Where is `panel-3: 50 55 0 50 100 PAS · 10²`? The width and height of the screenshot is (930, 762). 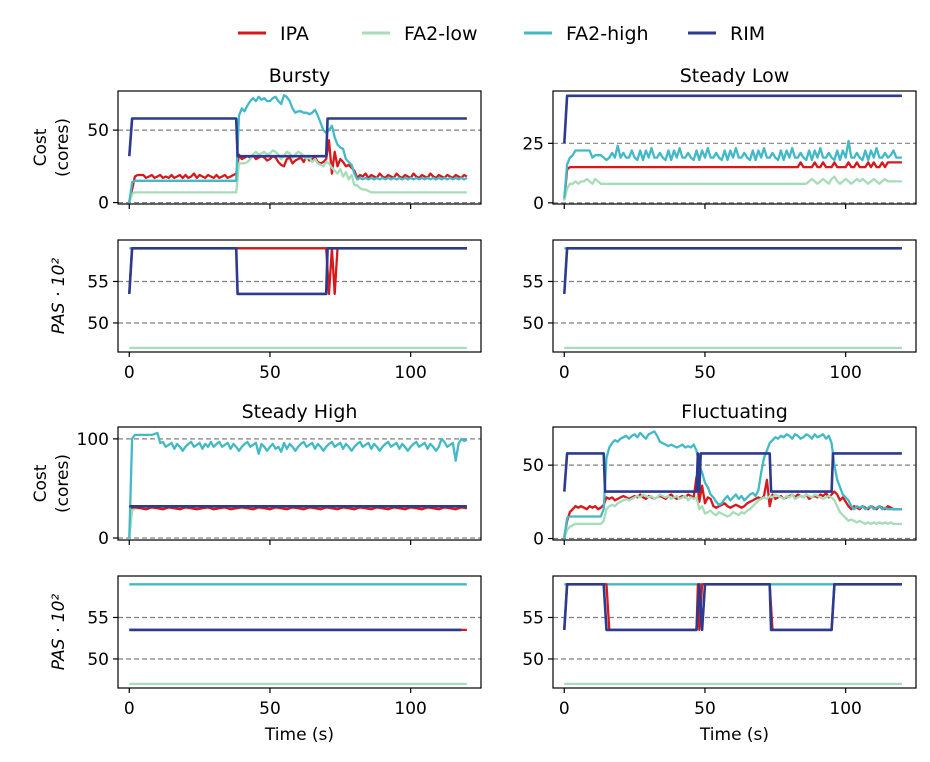 panel-3: 50 55 0 50 100 PAS · 10² is located at coordinates (265, 311).